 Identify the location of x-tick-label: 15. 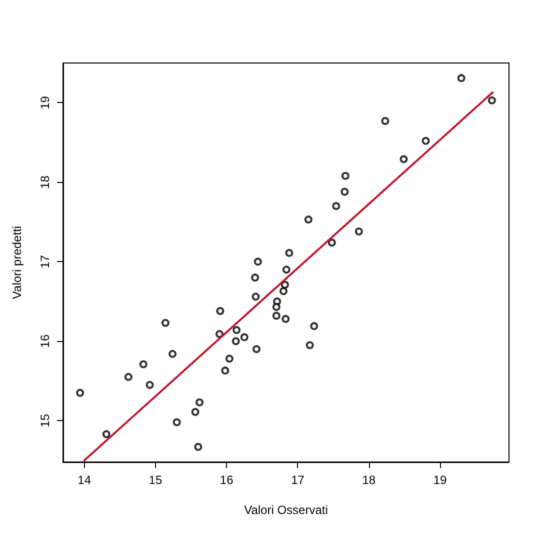
(155, 480).